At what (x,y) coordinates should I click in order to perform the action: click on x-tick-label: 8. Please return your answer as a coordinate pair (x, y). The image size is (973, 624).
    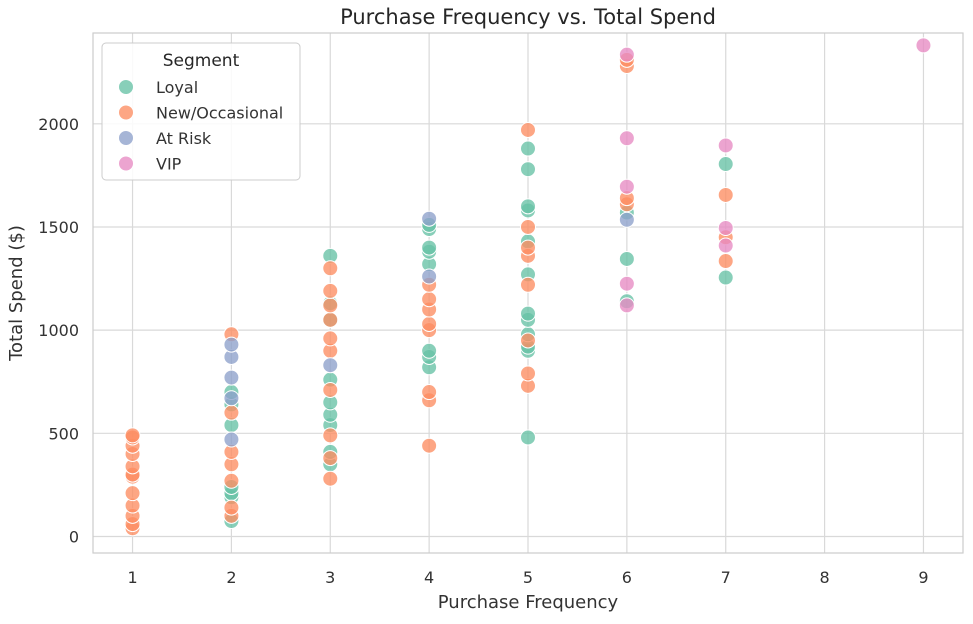
    Looking at the image, I should click on (824, 577).